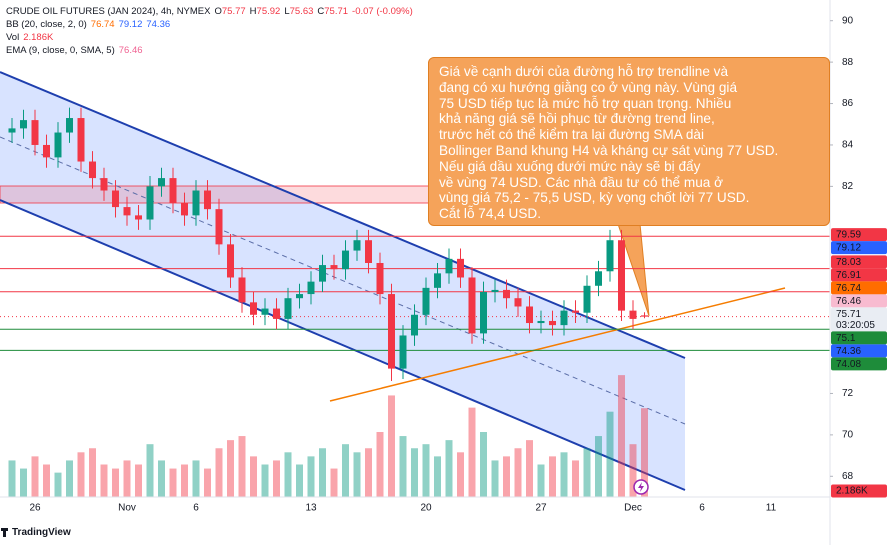  I want to click on legend-prefix: C, so click(321, 11).